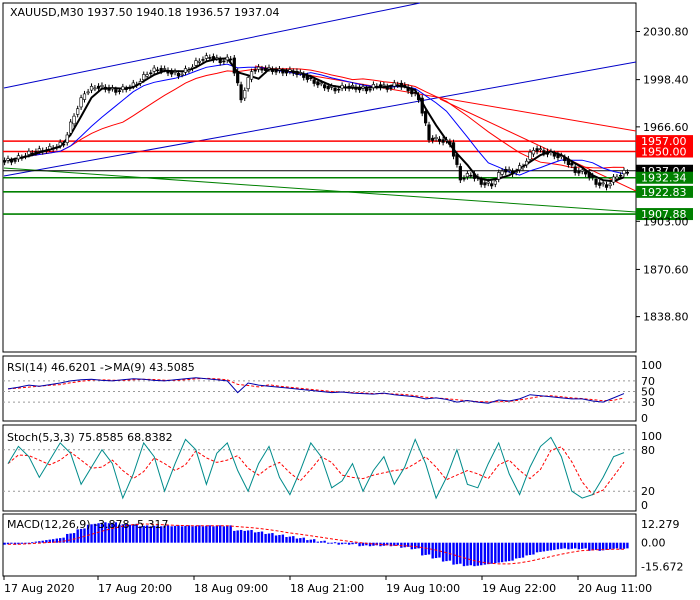 This screenshot has height=600, width=700. What do you see at coordinates (664, 152) in the screenshot?
I see `level-label: 1950.00` at bounding box center [664, 152].